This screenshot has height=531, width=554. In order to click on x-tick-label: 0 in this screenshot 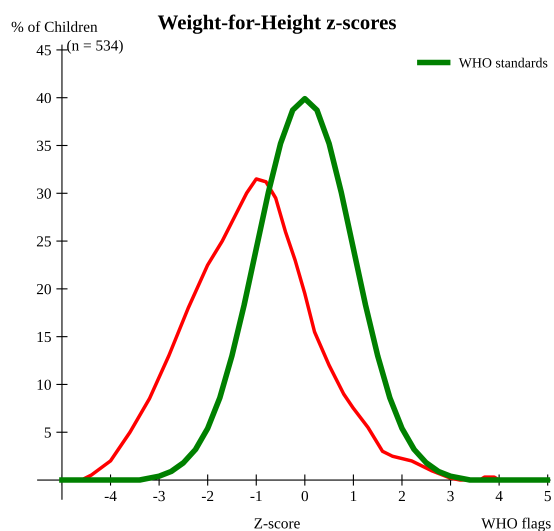, I will do `click(305, 496)`.